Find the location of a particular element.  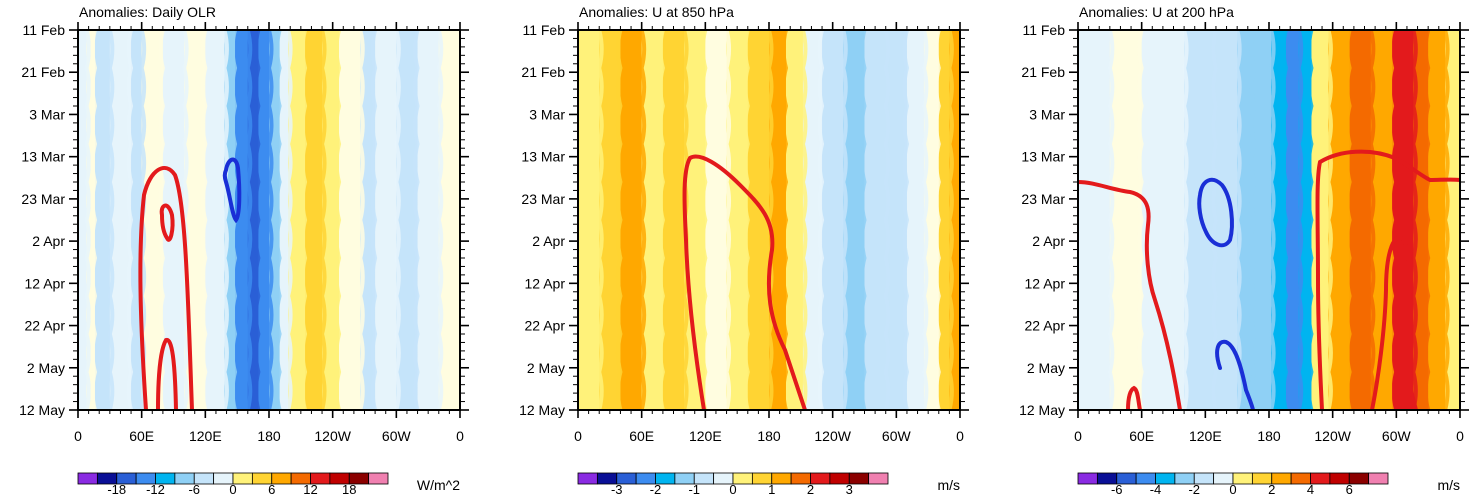

y-tick-label: 23 Mar is located at coordinates (43, 199).